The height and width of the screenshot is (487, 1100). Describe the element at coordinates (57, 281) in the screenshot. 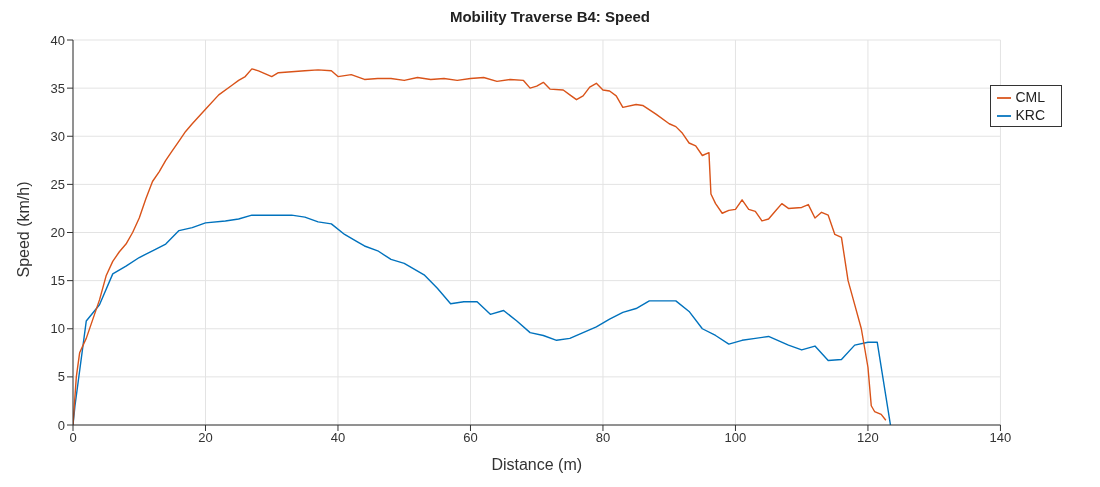

I see `y-tick-label: 15` at that location.